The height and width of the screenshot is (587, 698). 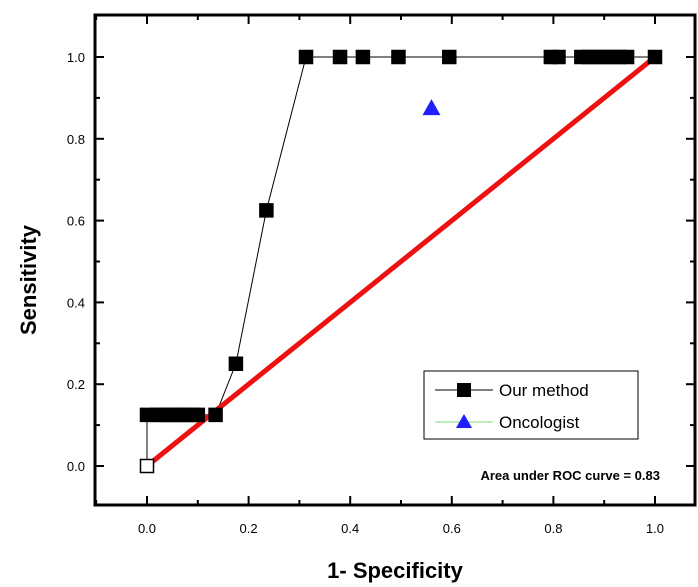 What do you see at coordinates (539, 422) in the screenshot?
I see `legend-label-oncologist: Oncologist` at bounding box center [539, 422].